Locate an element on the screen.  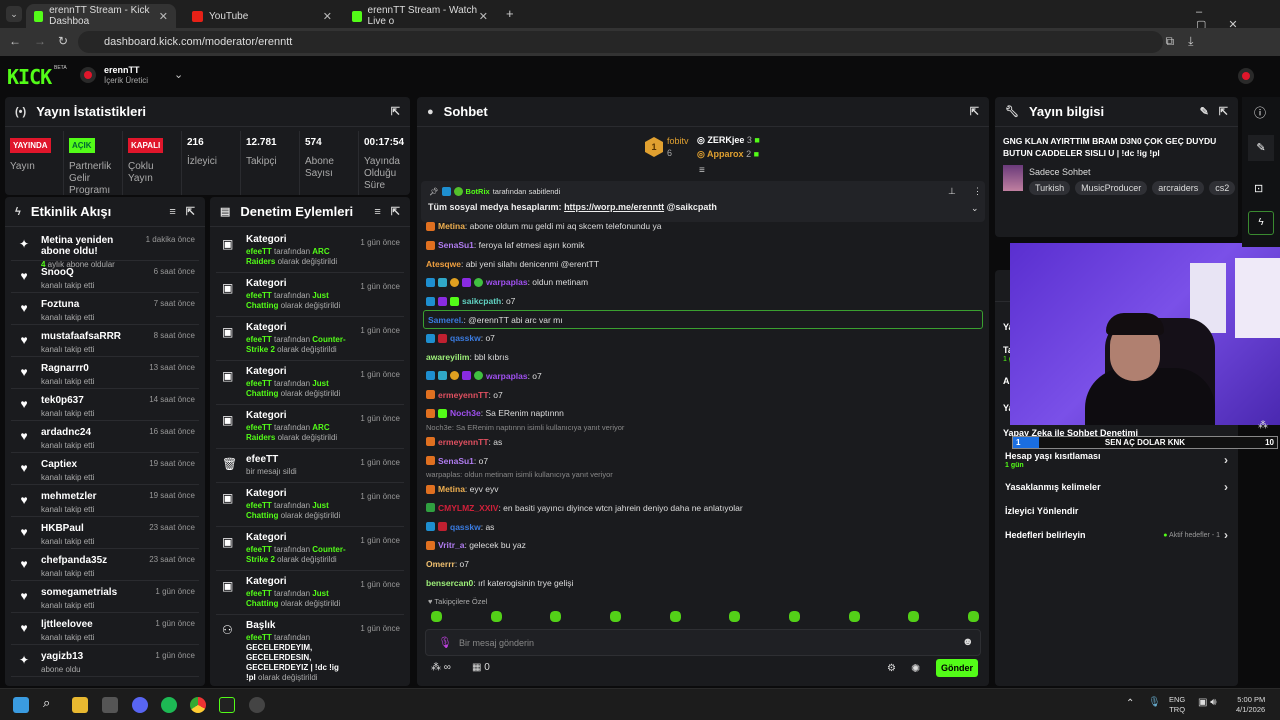
leaderboard-user: fobitv is located at coordinates (678, 141).